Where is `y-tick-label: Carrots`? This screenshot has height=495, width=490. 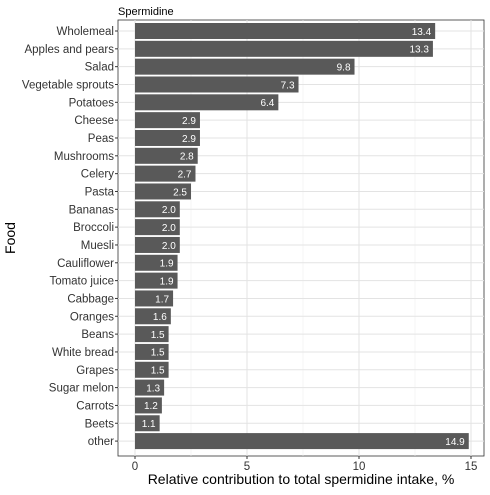 y-tick-label: Carrots is located at coordinates (95, 406).